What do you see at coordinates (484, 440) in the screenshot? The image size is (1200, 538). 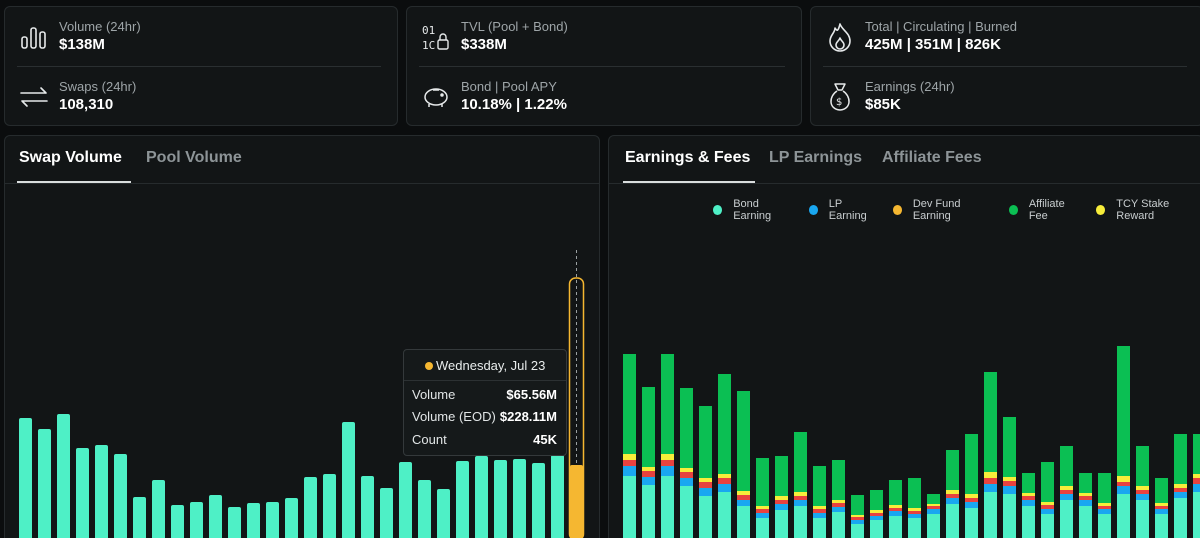 I see `tooltip-row: Count 45K` at bounding box center [484, 440].